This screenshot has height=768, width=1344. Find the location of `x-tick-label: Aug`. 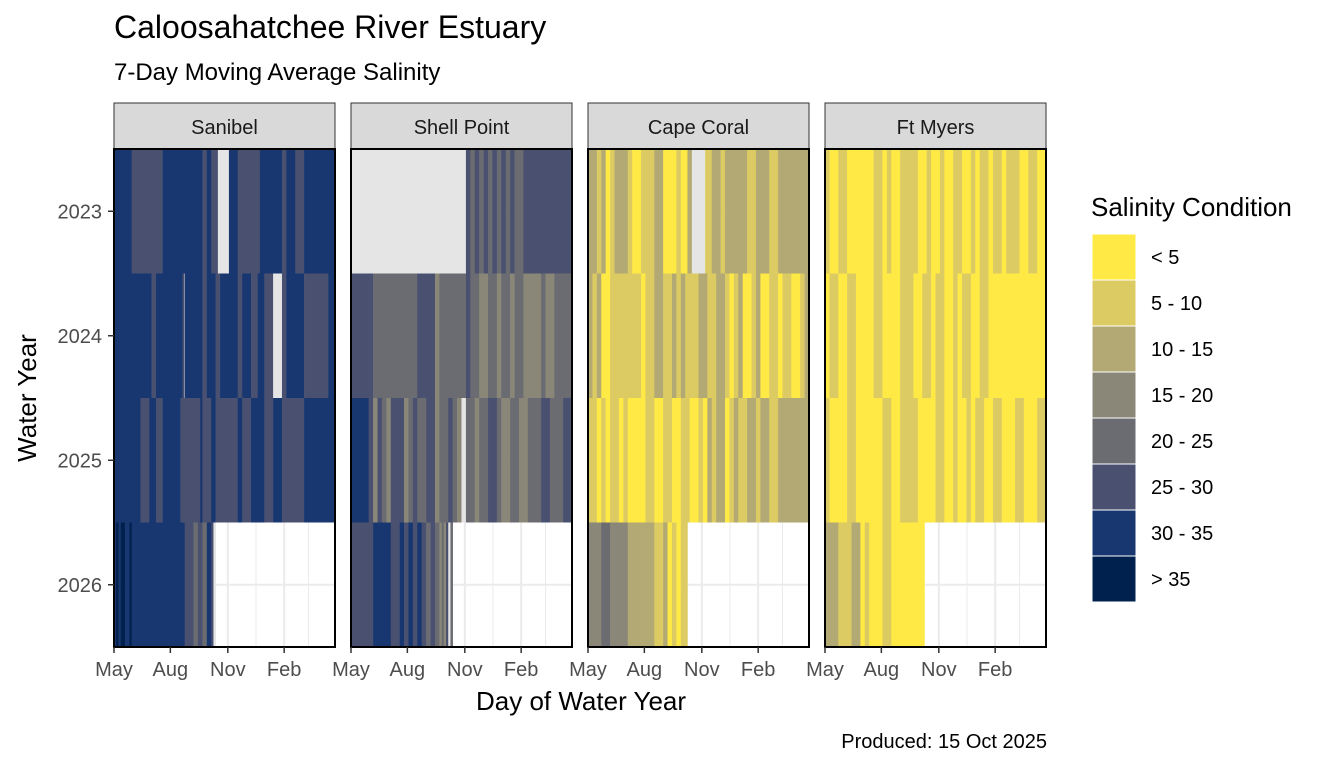

x-tick-label: Aug is located at coordinates (645, 670).